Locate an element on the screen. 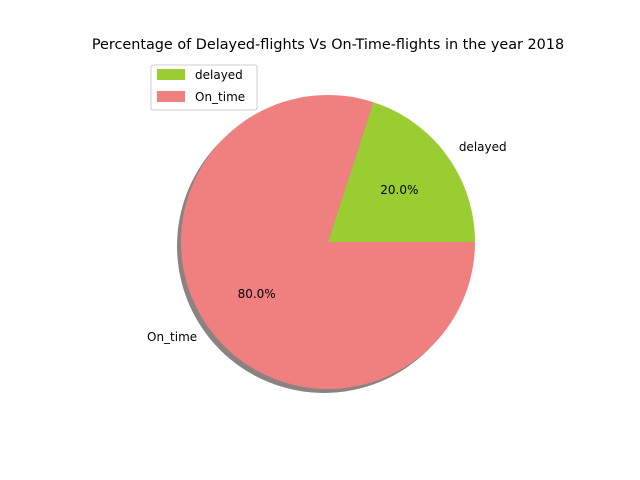 The image size is (640, 480). pie-slice-delayed is located at coordinates (401, 172).